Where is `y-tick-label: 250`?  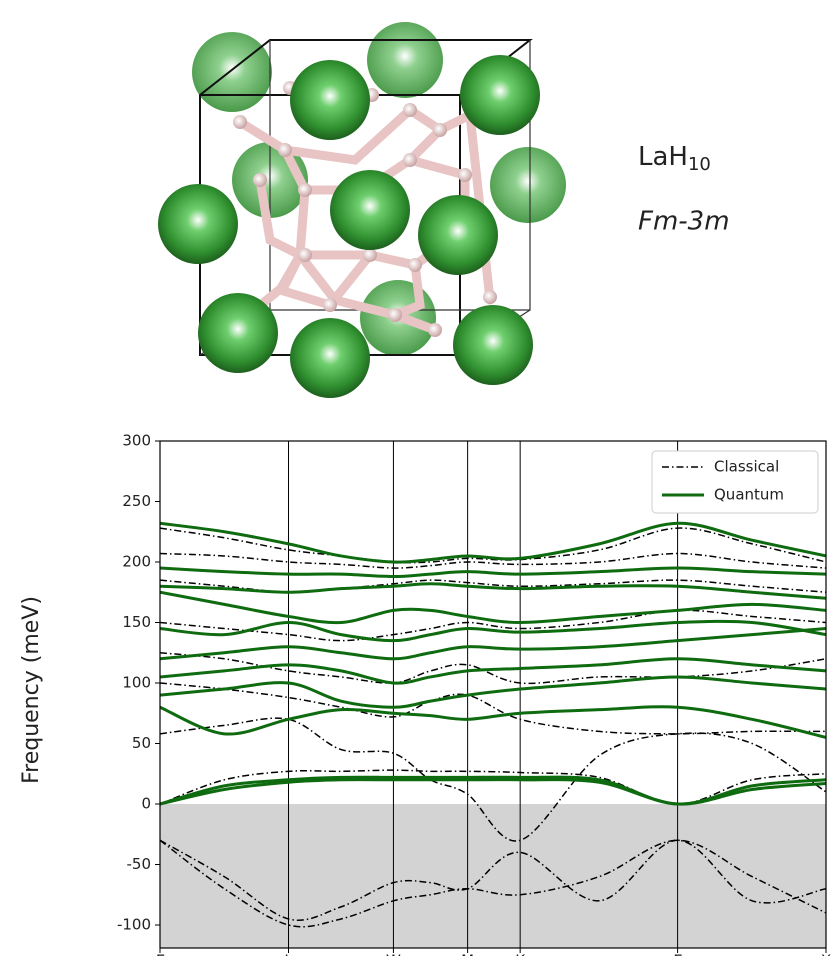 y-tick-label: 250 is located at coordinates (136, 501).